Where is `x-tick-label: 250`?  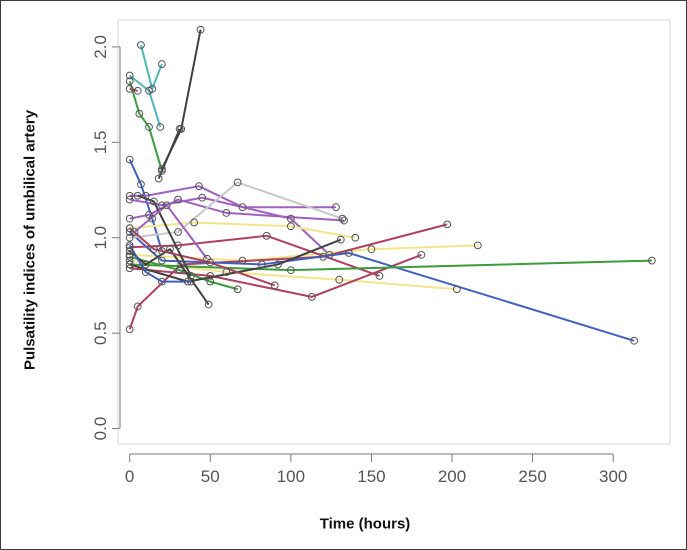
x-tick-label: 250 is located at coordinates (532, 476).